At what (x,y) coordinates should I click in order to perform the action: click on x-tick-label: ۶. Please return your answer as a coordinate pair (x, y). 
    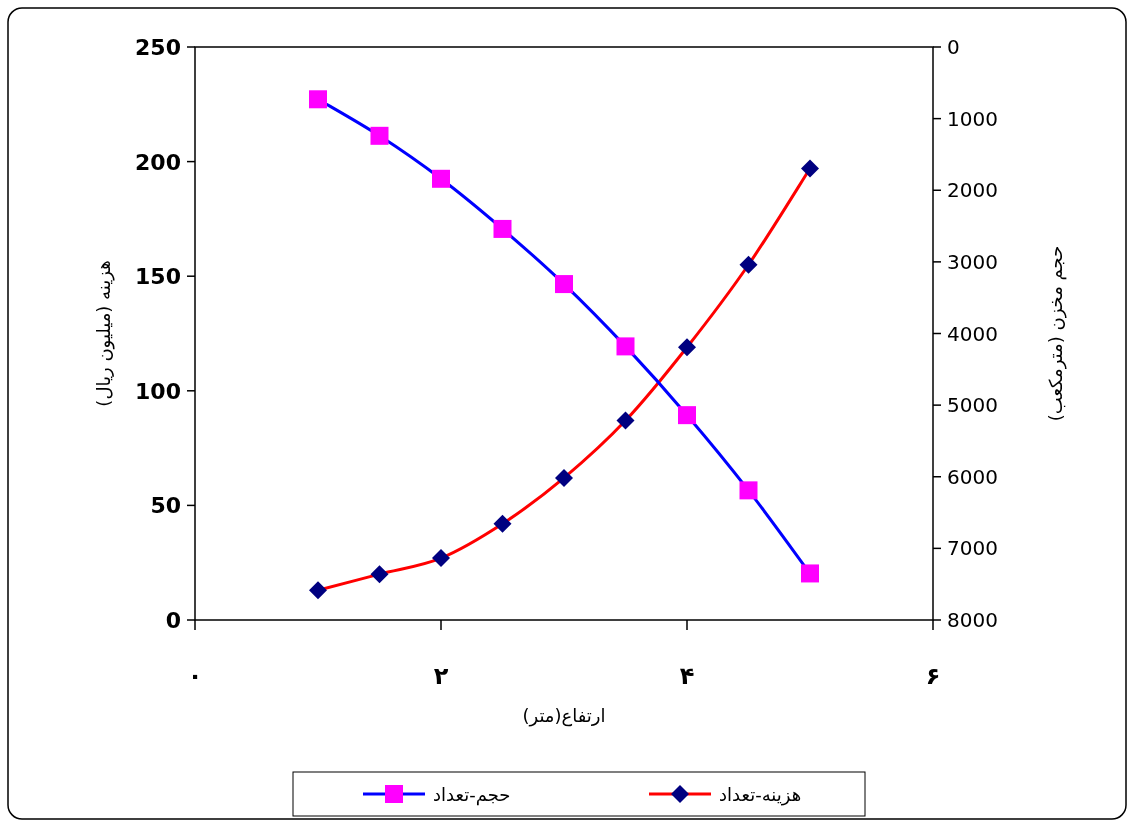
    Looking at the image, I should click on (933, 676).